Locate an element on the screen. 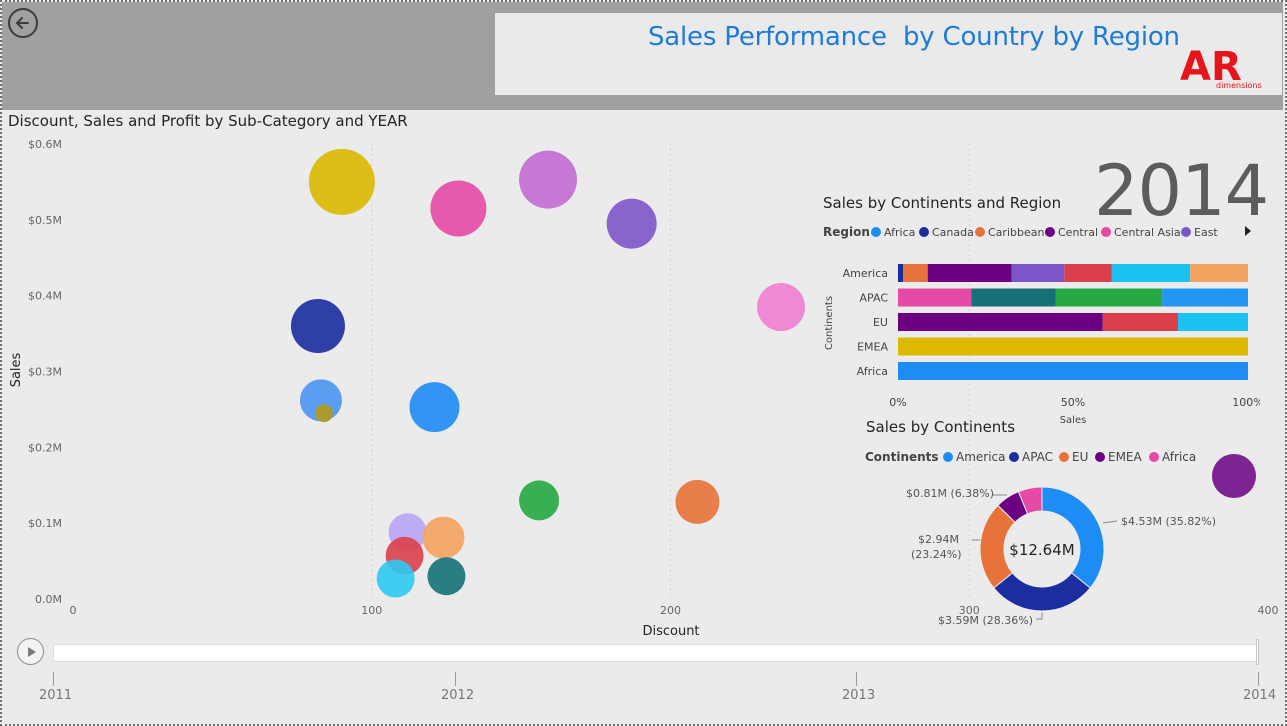  timeline-handle is located at coordinates (1257, 652).